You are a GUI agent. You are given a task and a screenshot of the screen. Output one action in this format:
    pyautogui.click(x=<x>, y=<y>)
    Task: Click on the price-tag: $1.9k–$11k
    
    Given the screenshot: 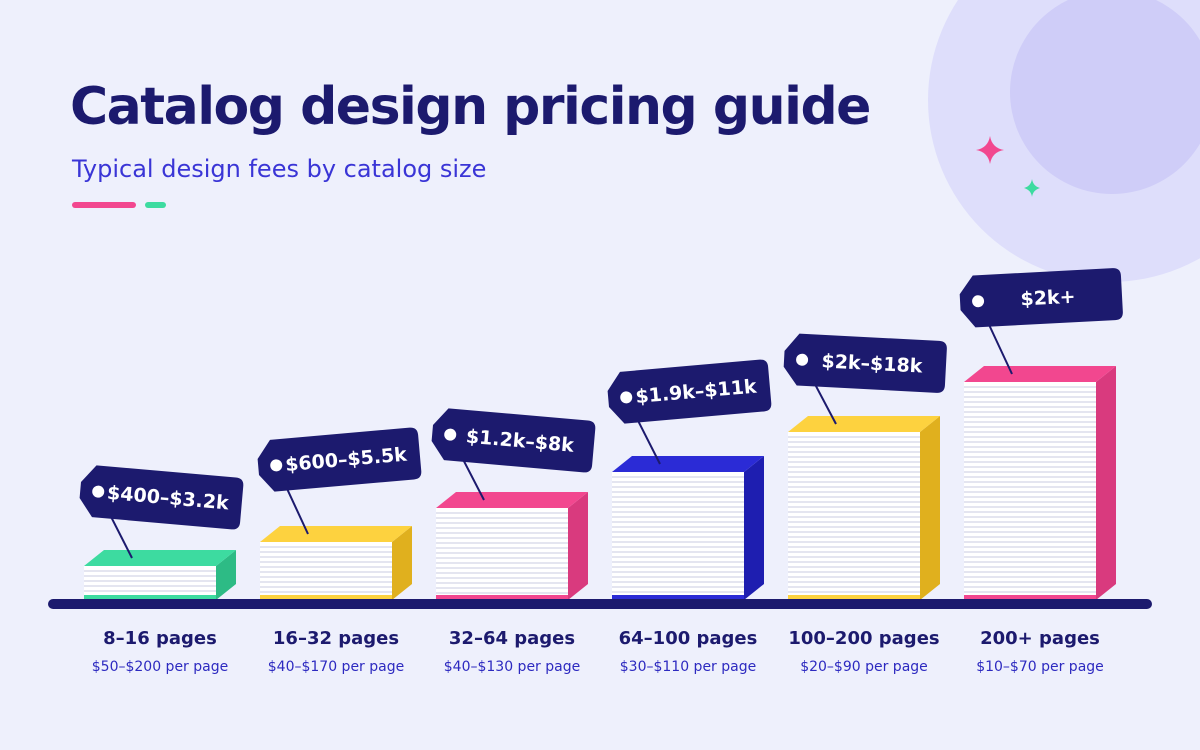 What is the action you would take?
    pyautogui.click(x=689, y=391)
    